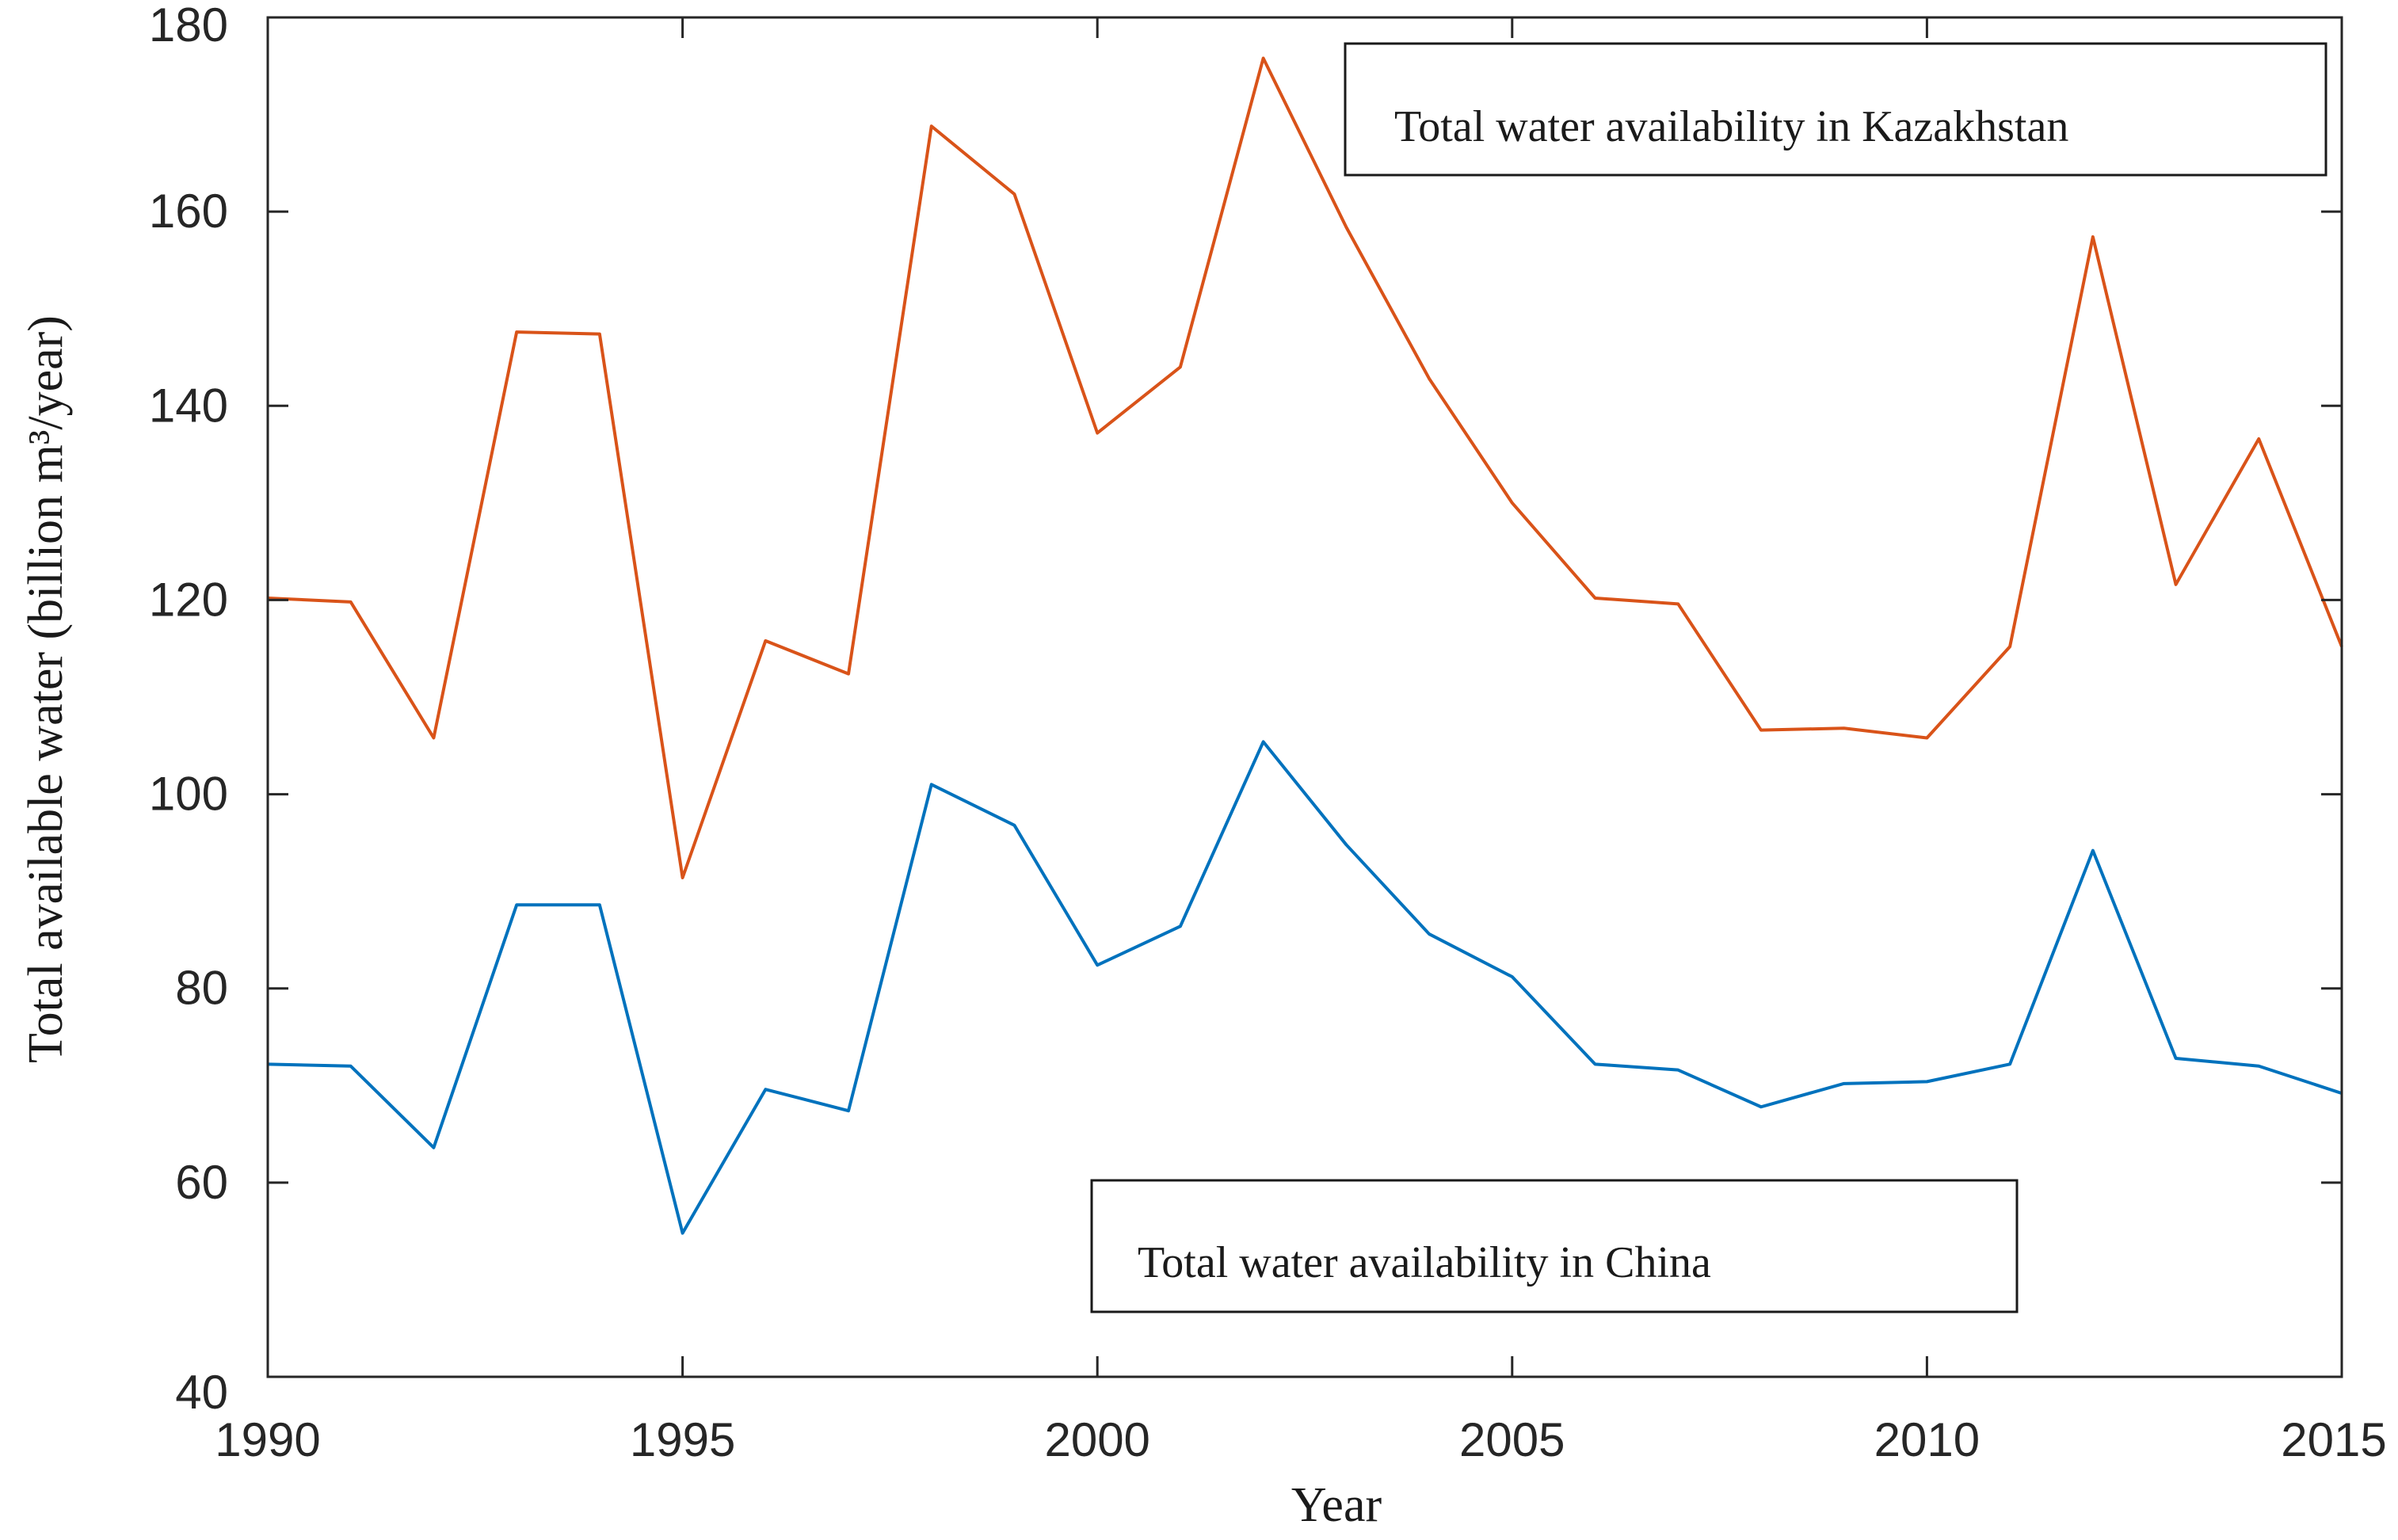 The width and height of the screenshot is (2398, 1540). I want to click on y-tick-label: 160, so click(188, 211).